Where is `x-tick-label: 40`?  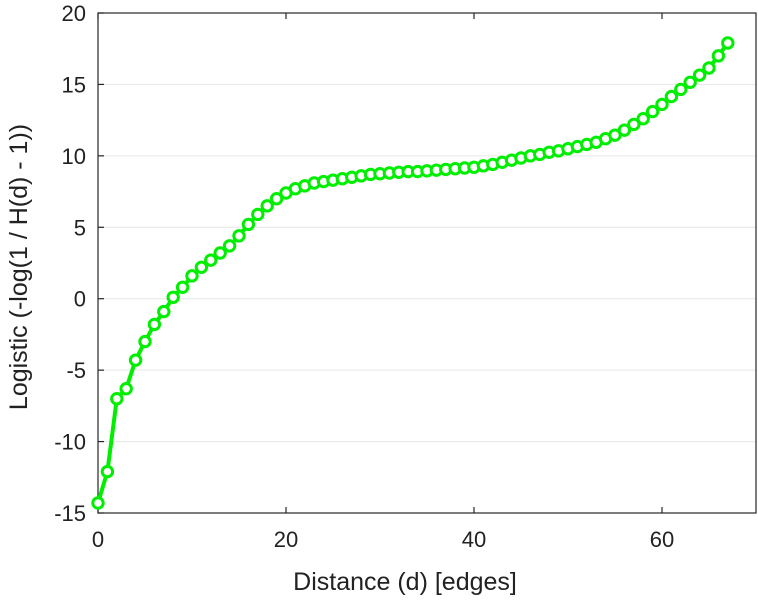
x-tick-label: 40 is located at coordinates (474, 539).